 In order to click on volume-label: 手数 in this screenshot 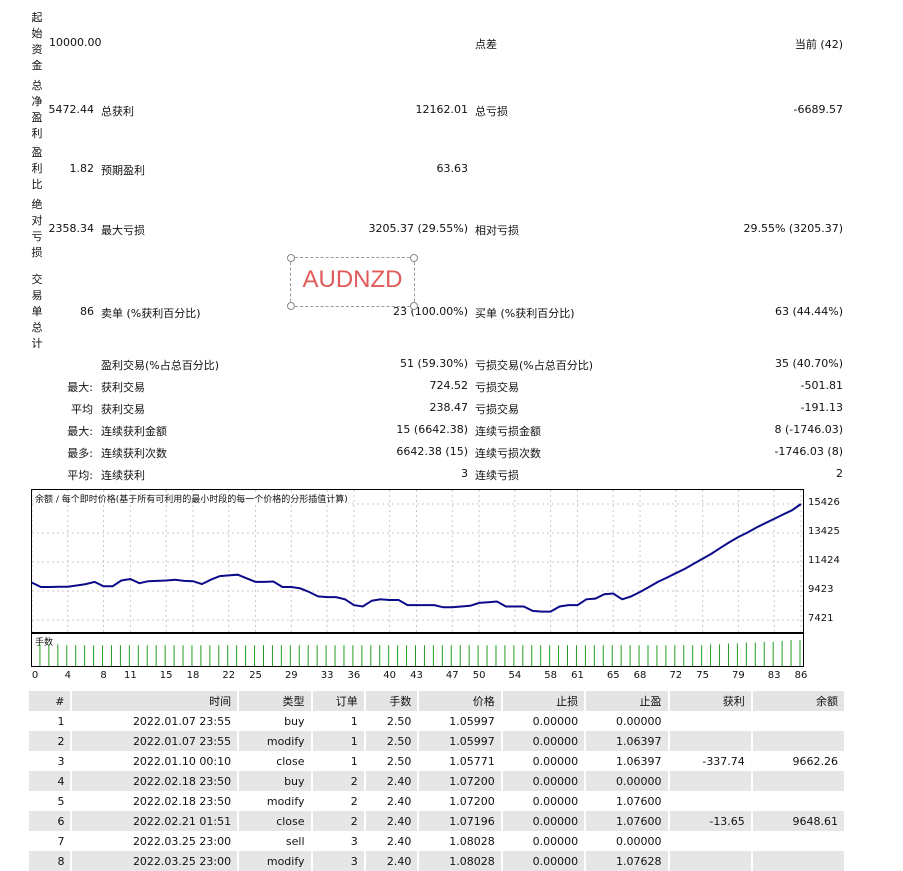, I will do `click(44, 643)`.